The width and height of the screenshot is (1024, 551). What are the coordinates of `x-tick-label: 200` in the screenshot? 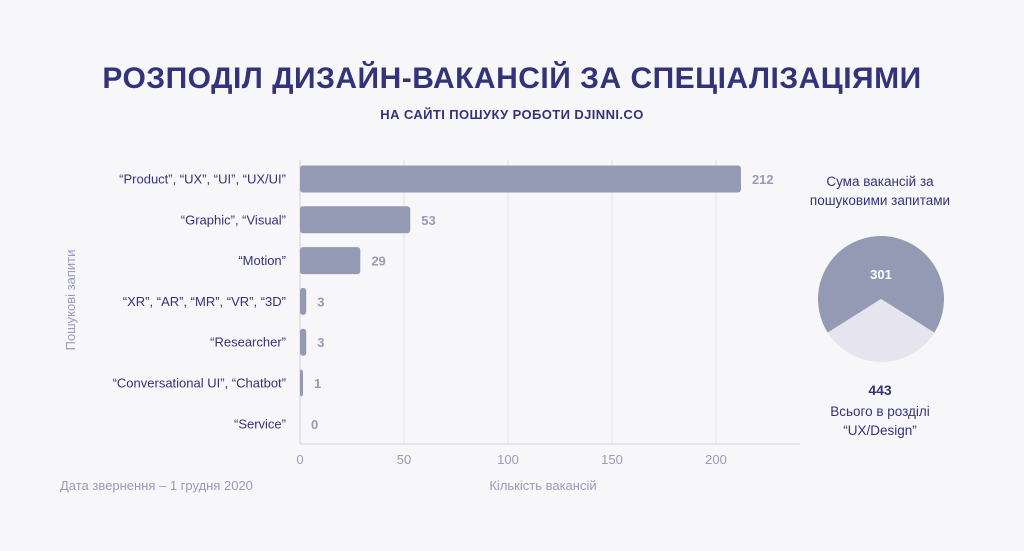 It's located at (716, 459).